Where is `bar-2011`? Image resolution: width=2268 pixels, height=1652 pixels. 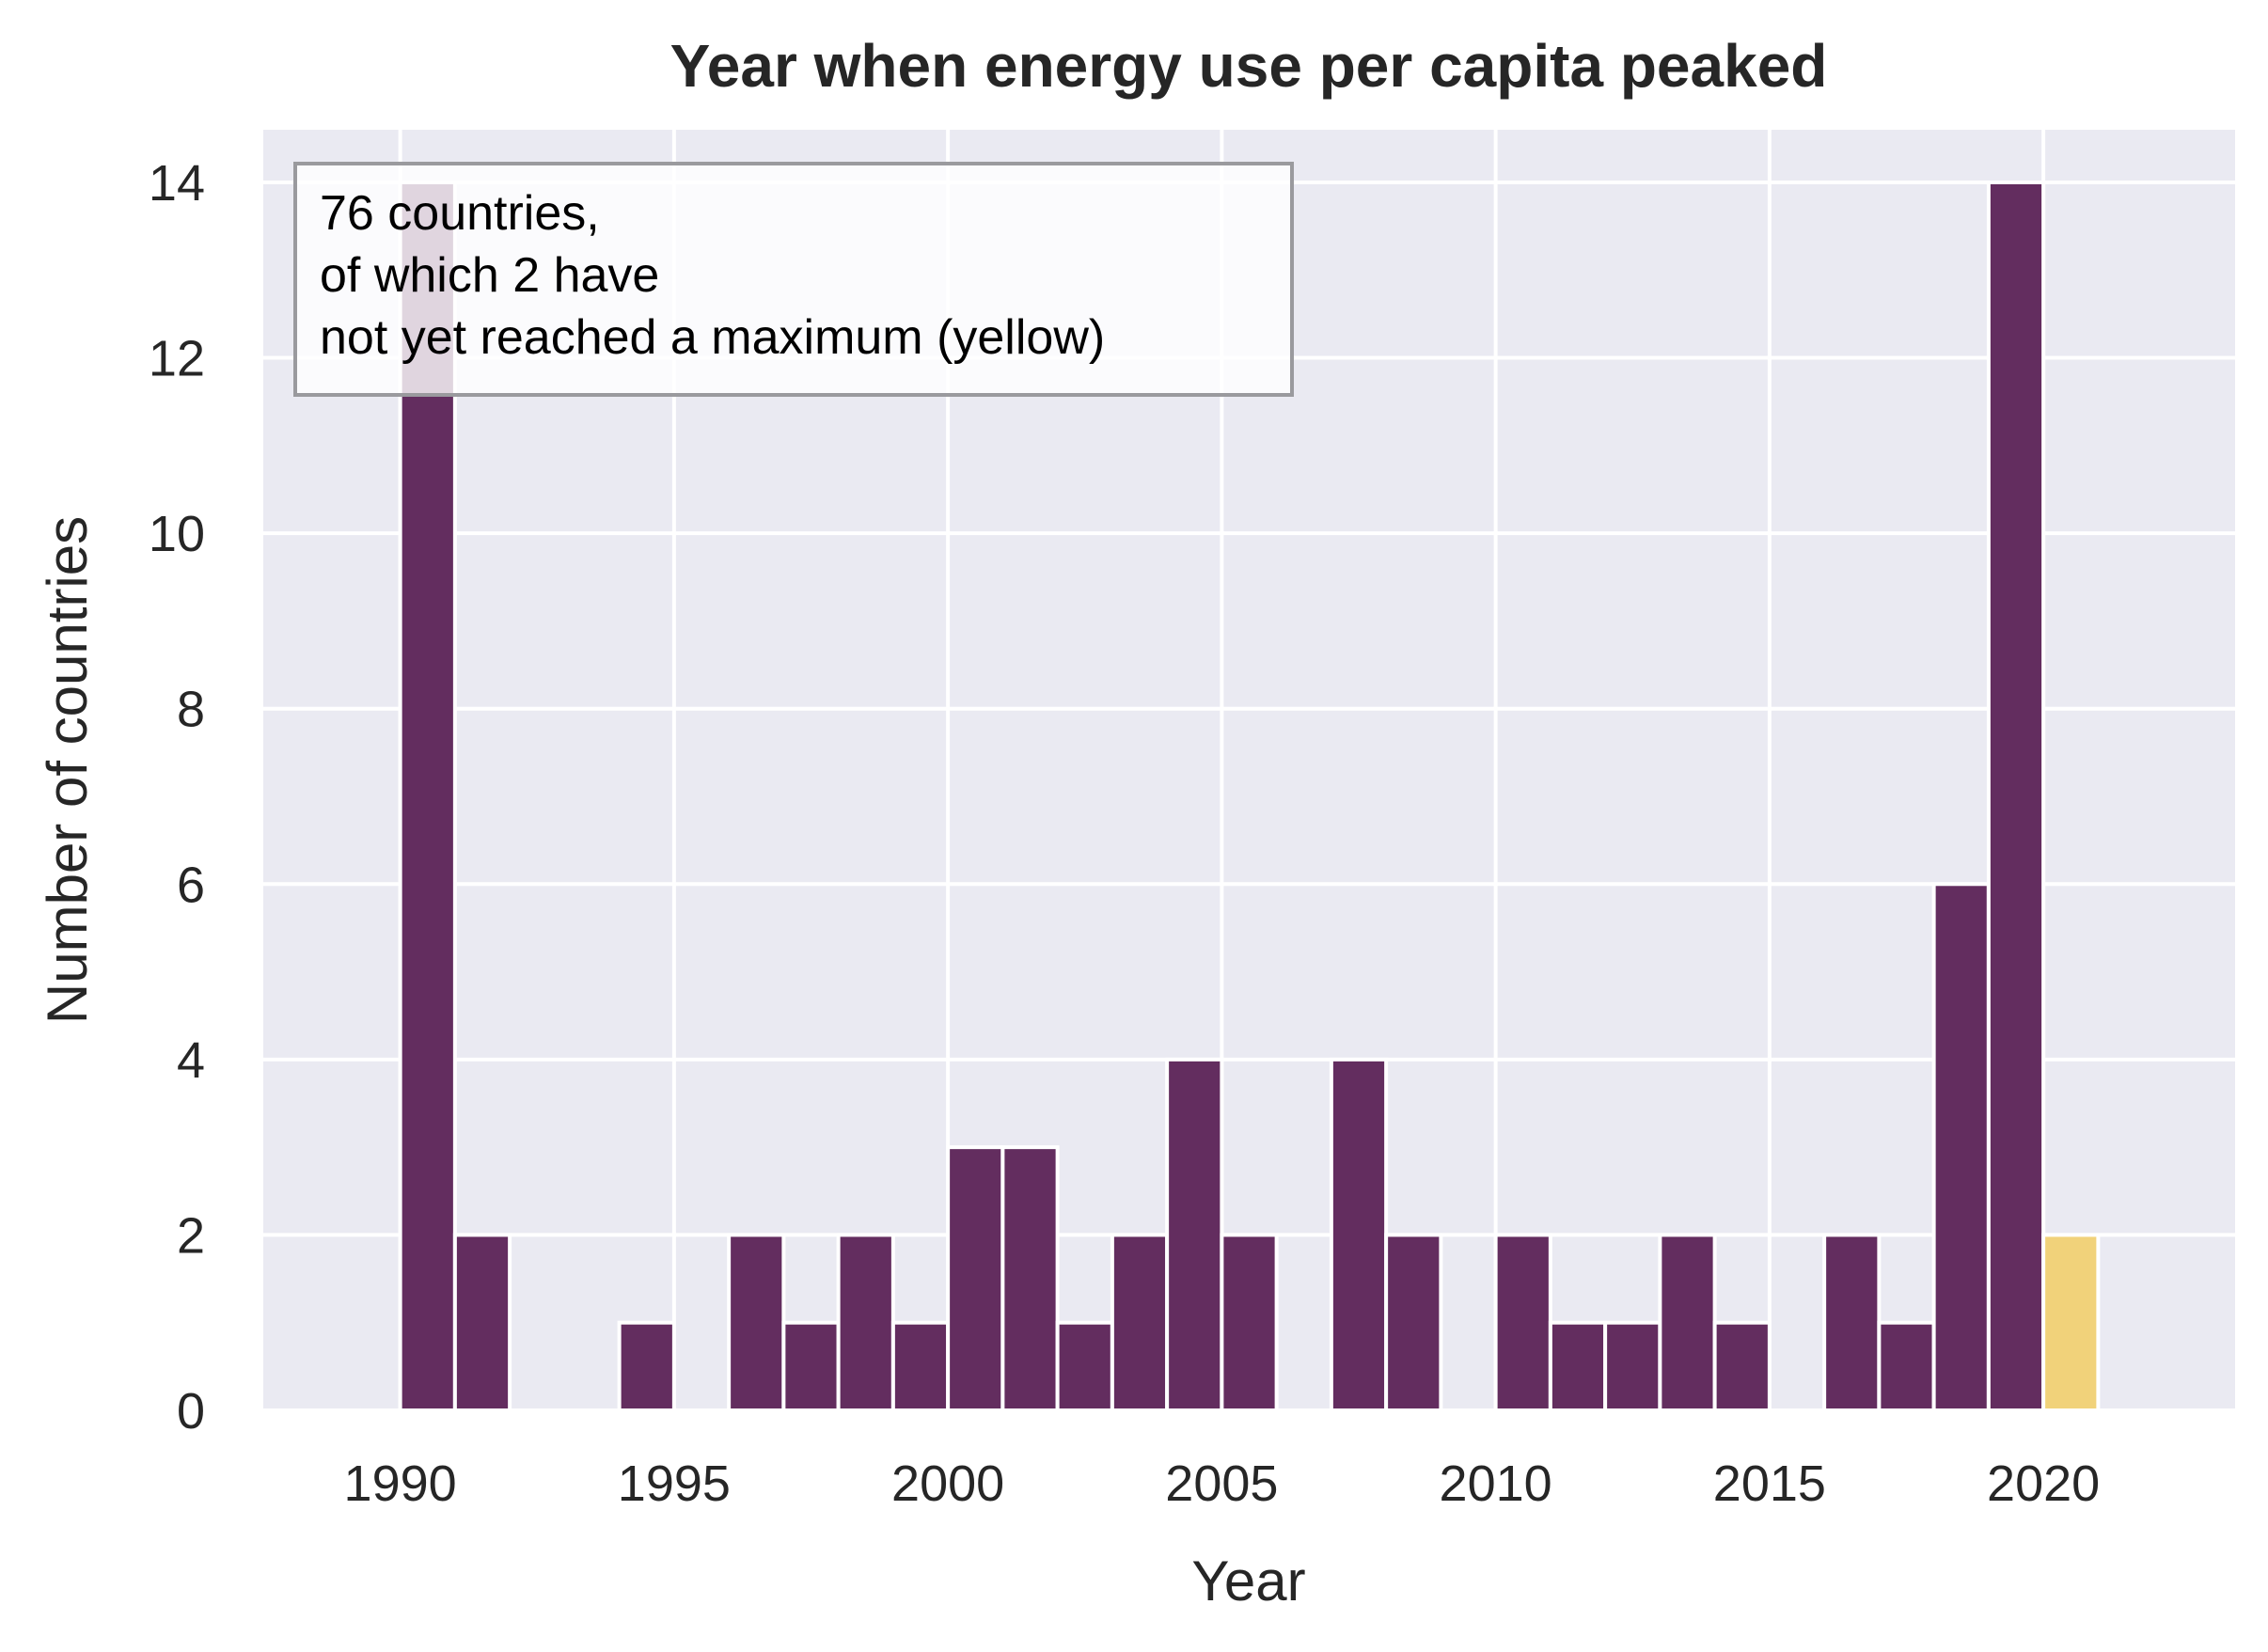 bar-2011 is located at coordinates (1578, 1366).